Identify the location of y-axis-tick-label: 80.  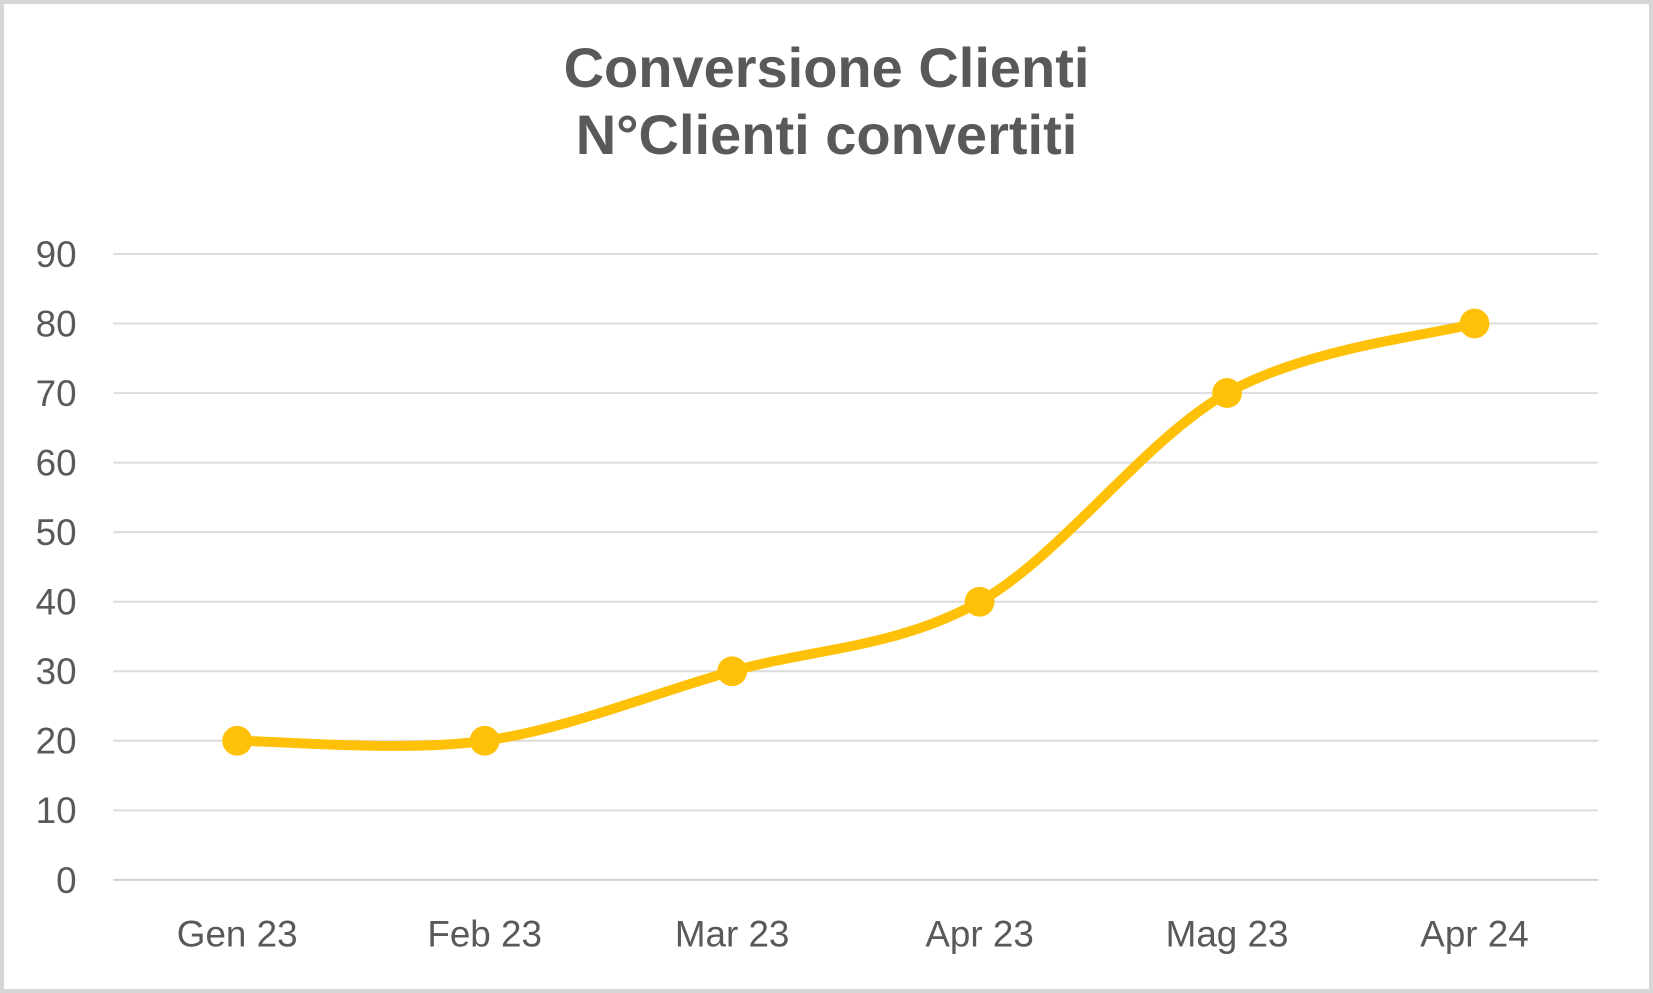
(56, 323).